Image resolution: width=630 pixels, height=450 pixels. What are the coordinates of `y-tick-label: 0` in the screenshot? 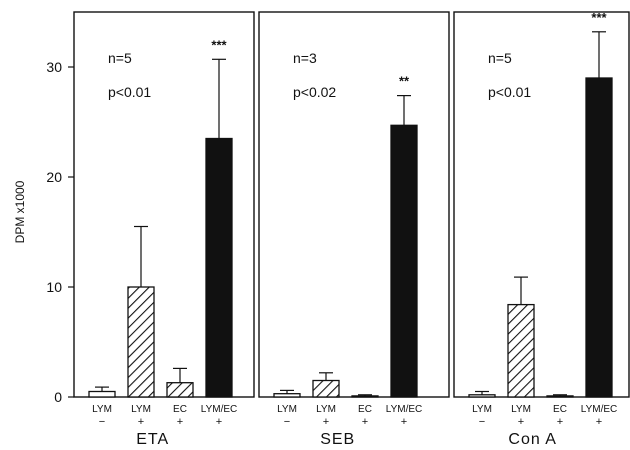 It's located at (58, 397).